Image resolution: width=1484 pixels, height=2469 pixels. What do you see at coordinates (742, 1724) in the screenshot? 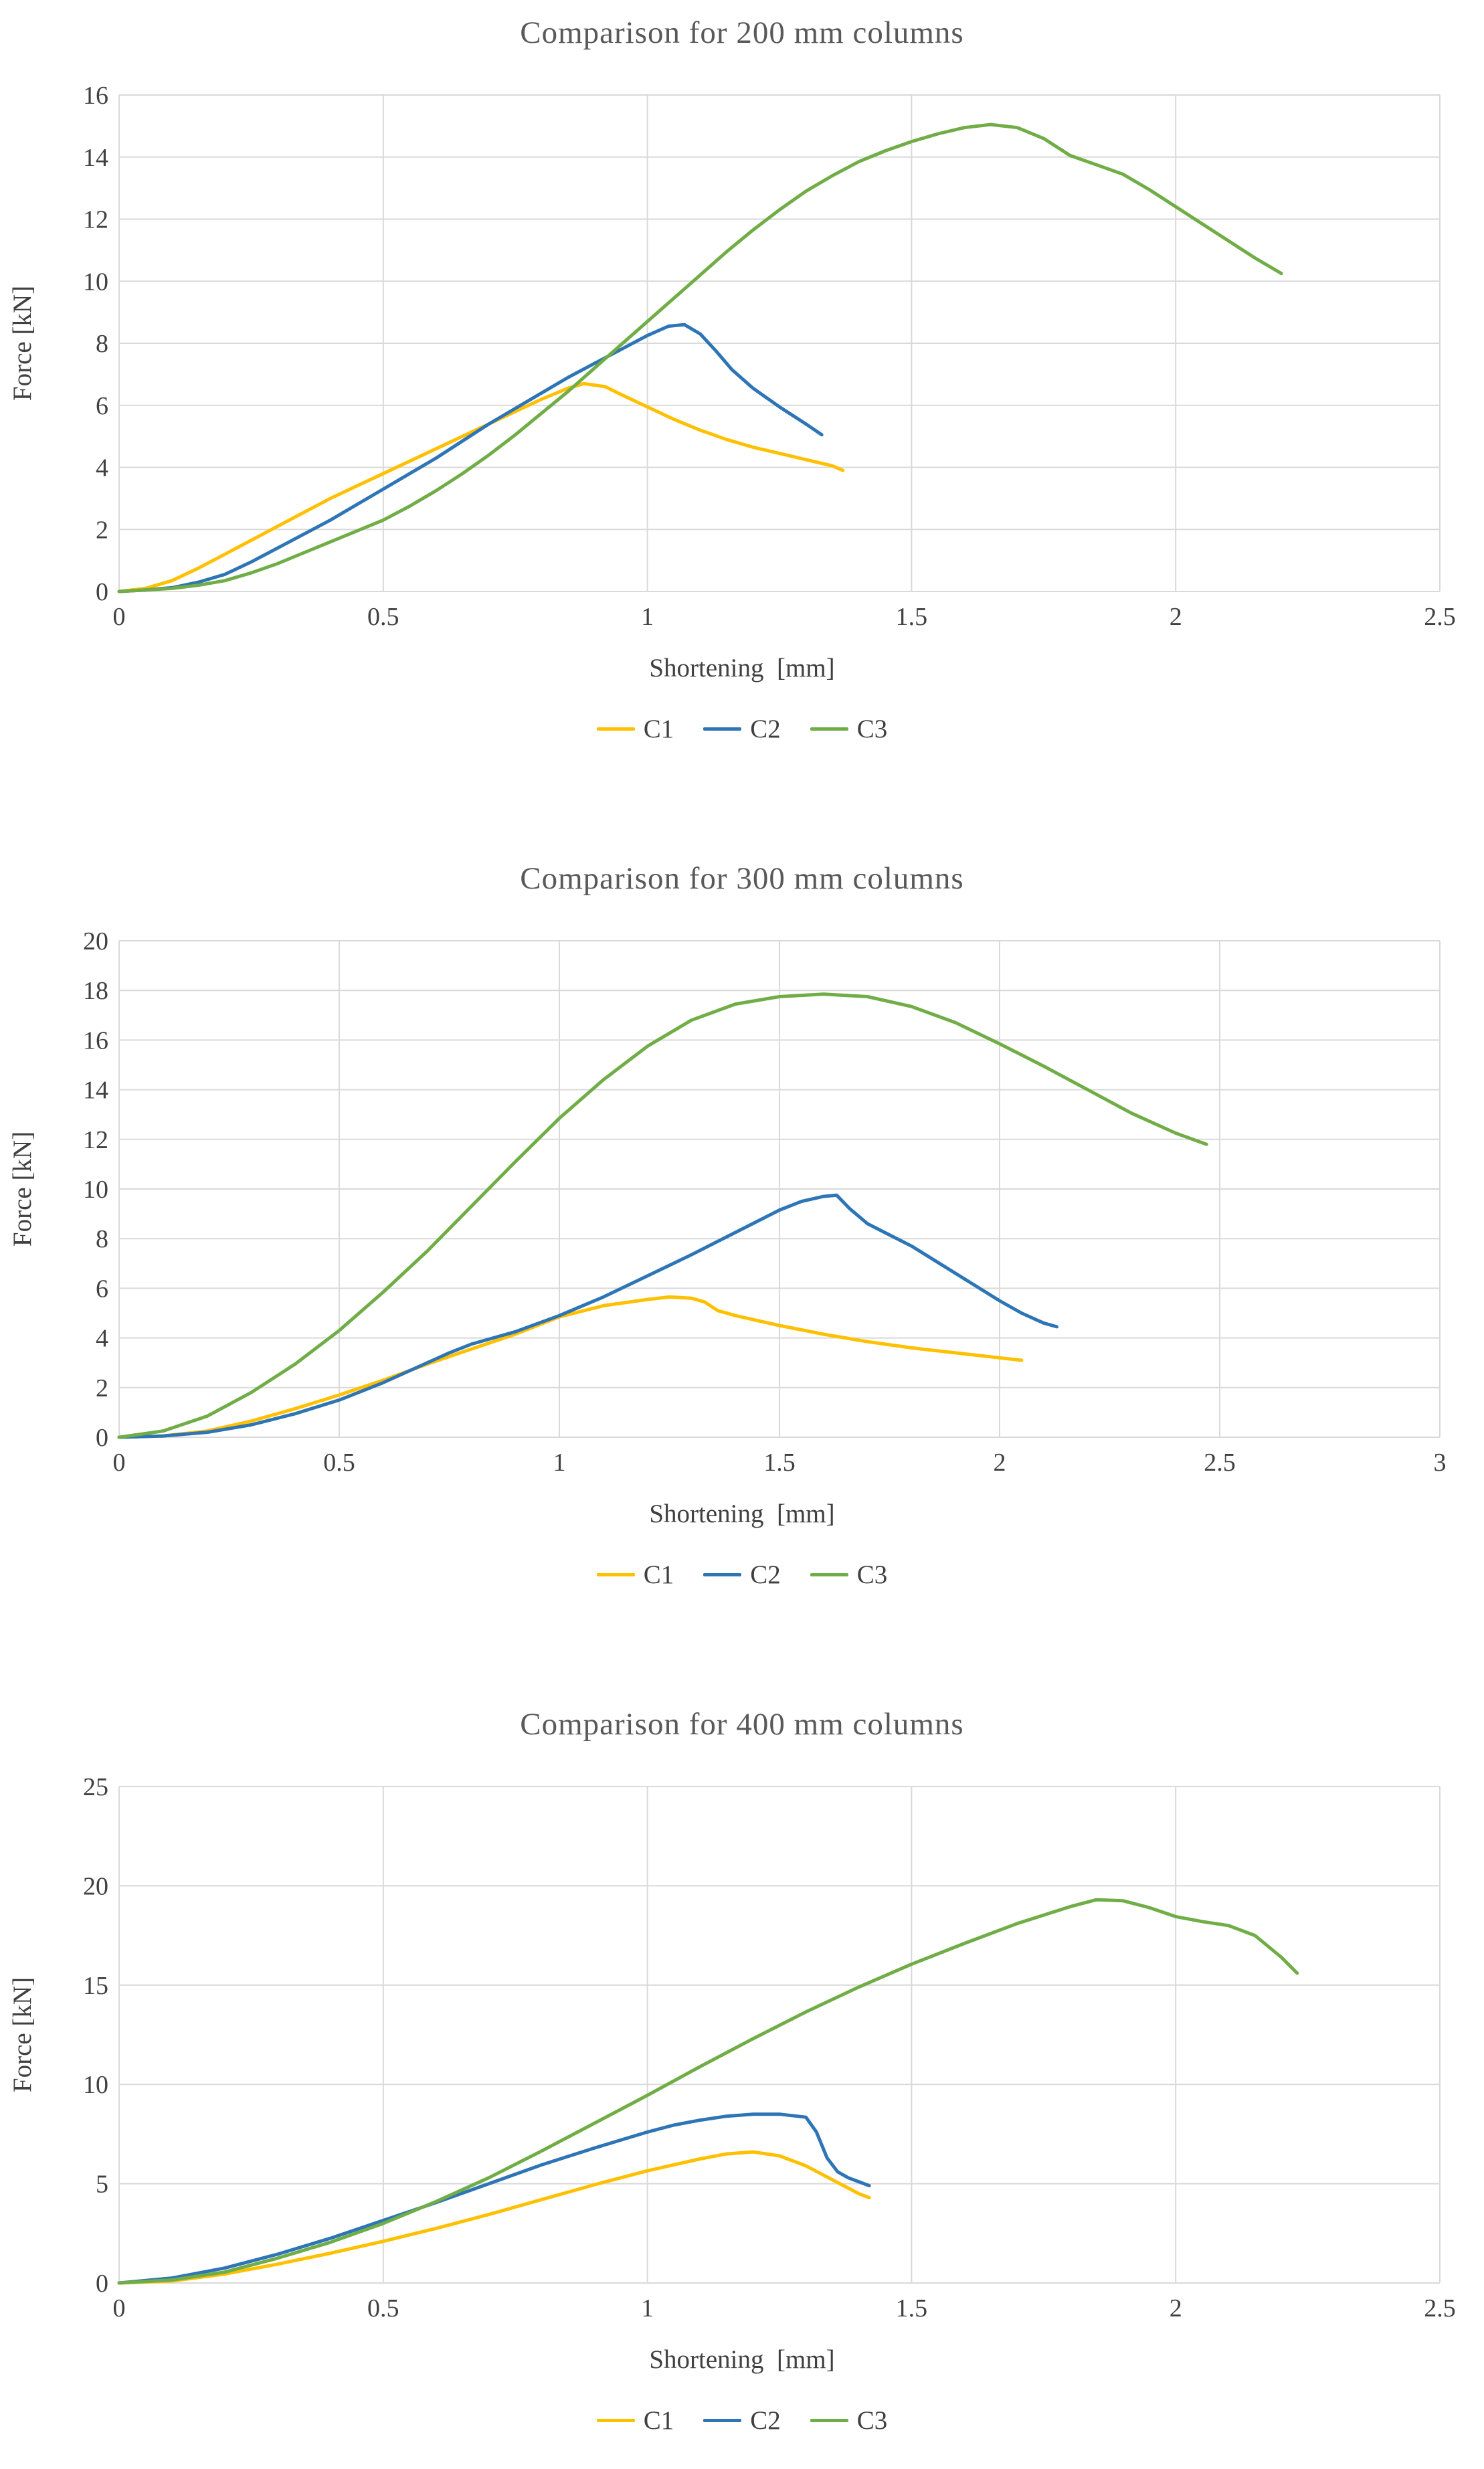
I see `chart-title-400mm: Comparison for 400 mm columns` at bounding box center [742, 1724].